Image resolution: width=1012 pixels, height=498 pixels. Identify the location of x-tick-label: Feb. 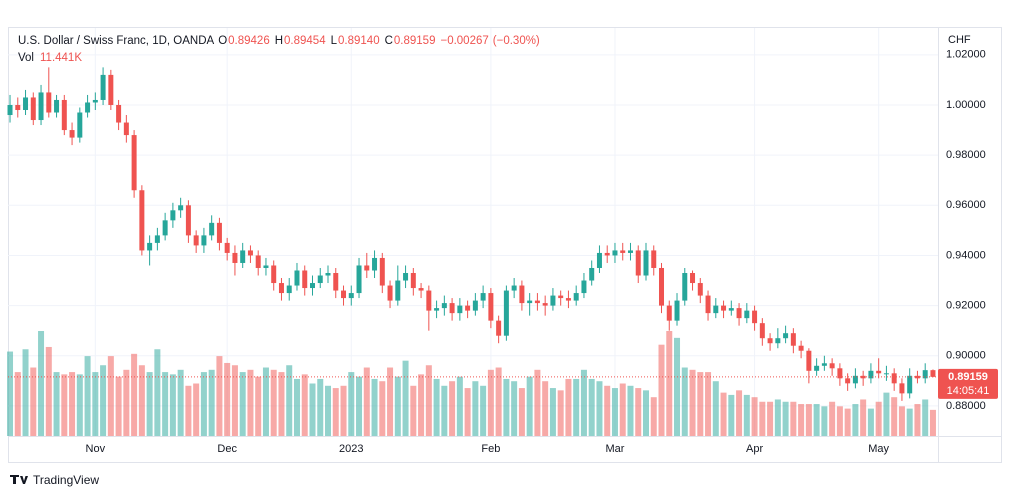
(490, 449).